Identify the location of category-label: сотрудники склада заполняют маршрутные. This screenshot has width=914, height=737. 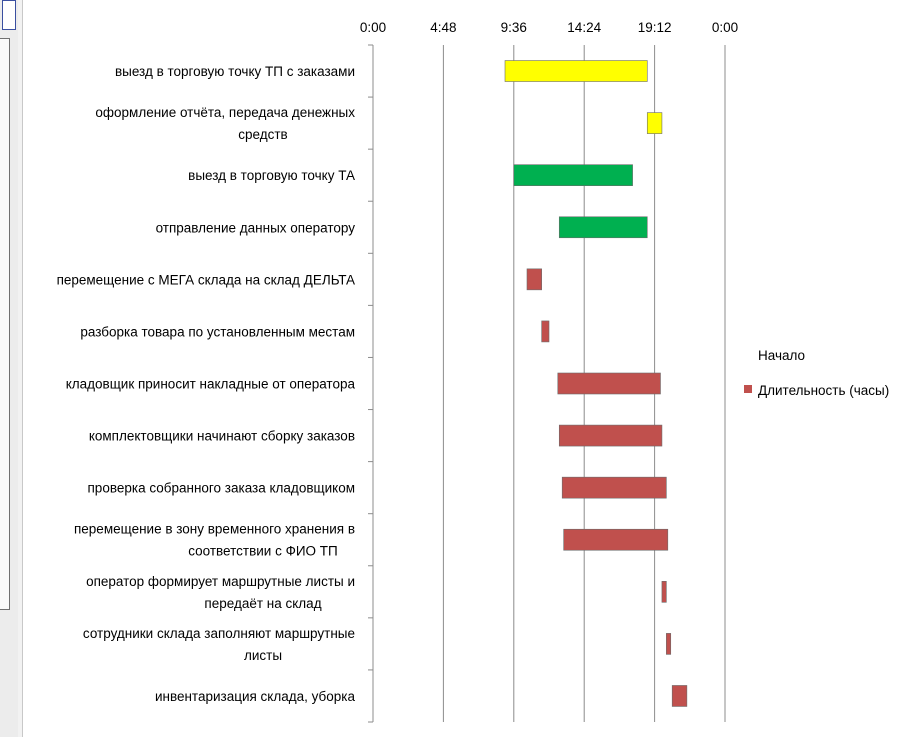
(219, 633).